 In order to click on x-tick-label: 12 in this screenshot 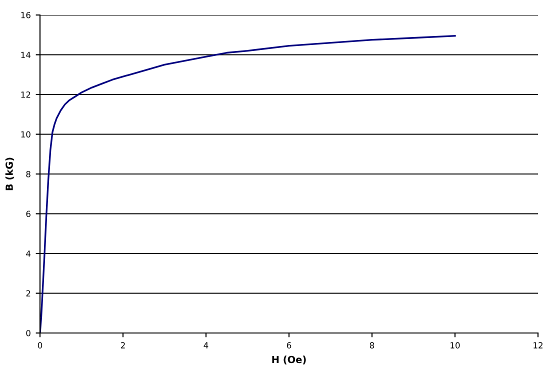, I will do `click(538, 345)`.